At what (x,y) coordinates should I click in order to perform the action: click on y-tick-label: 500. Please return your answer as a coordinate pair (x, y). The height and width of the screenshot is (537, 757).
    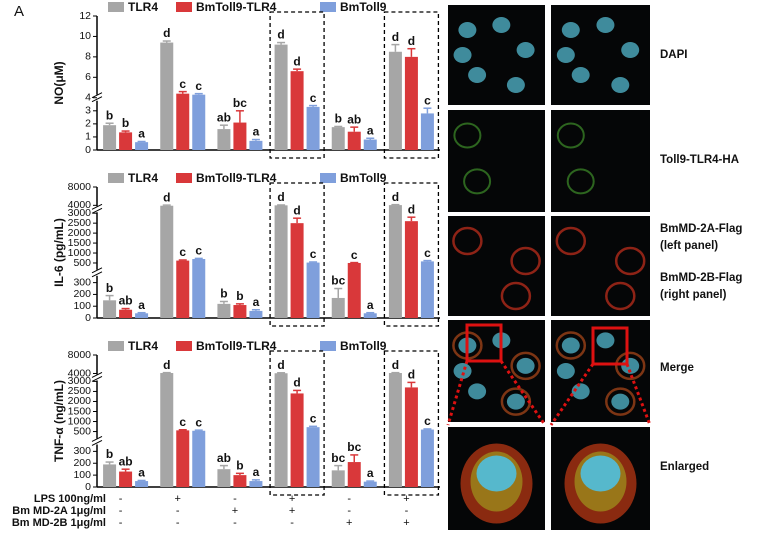
    Looking at the image, I should click on (82, 431).